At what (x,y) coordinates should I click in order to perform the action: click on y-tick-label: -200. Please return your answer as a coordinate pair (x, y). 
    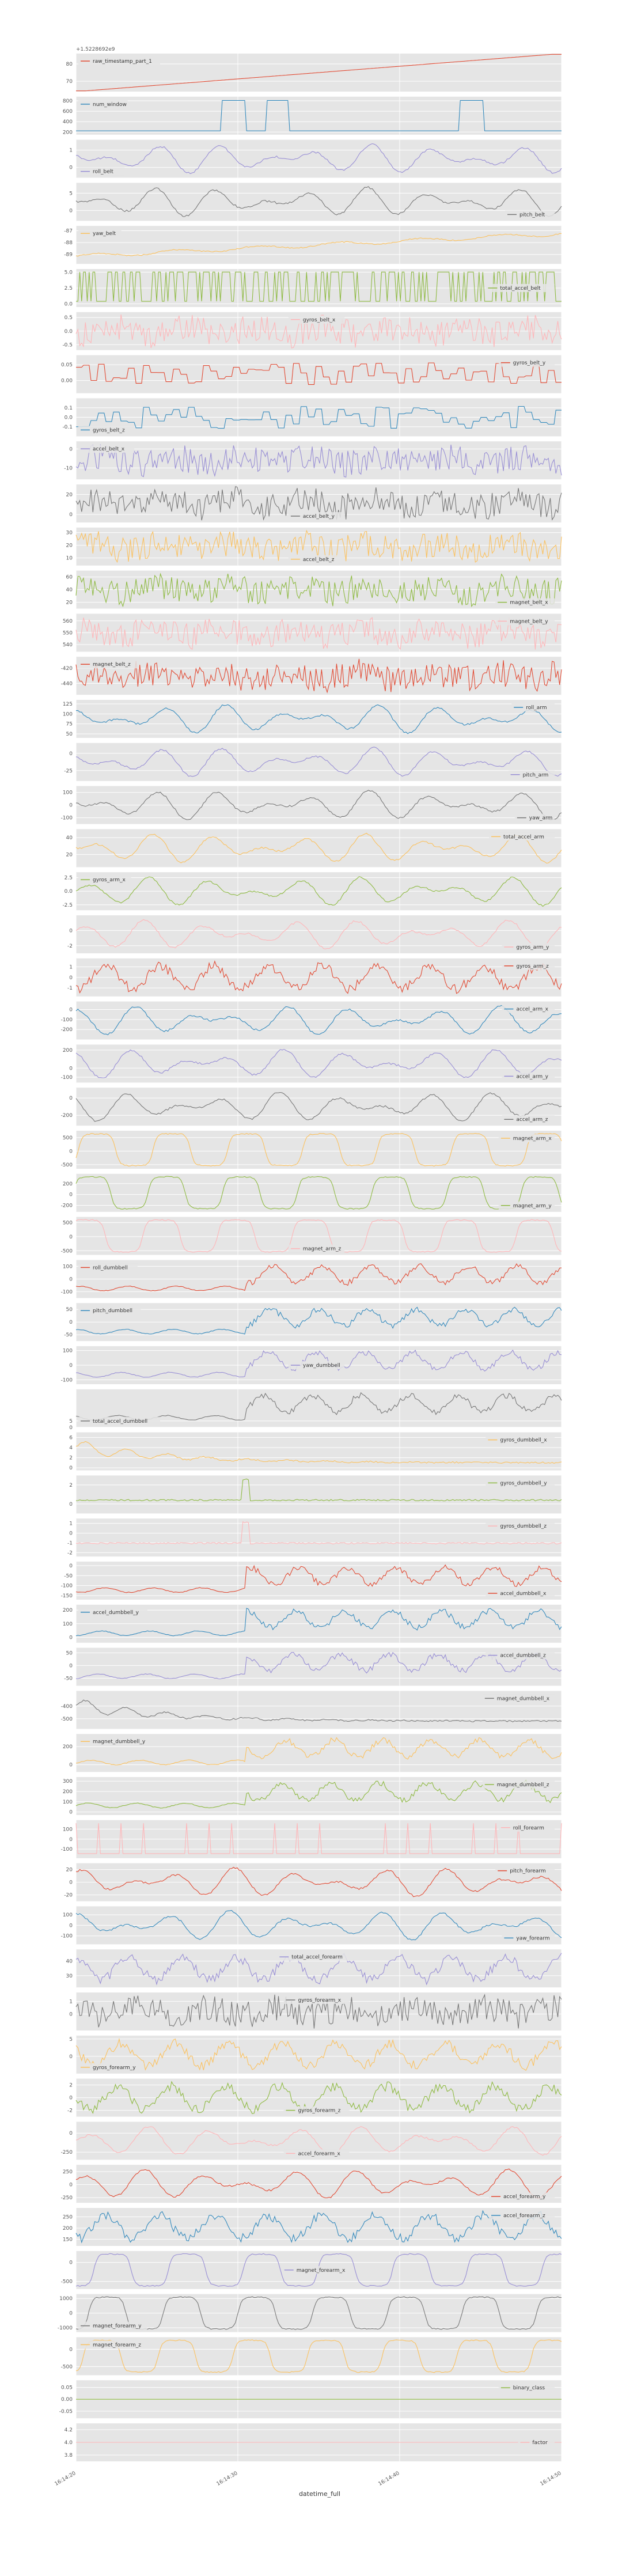
    Looking at the image, I should click on (67, 1116).